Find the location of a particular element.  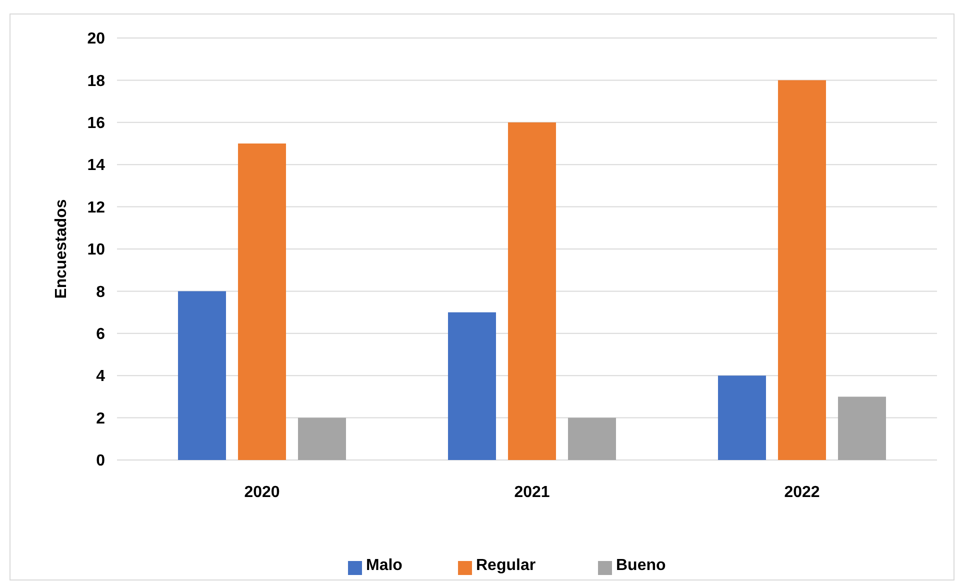

y-tick-label: 2 is located at coordinates (101, 419).